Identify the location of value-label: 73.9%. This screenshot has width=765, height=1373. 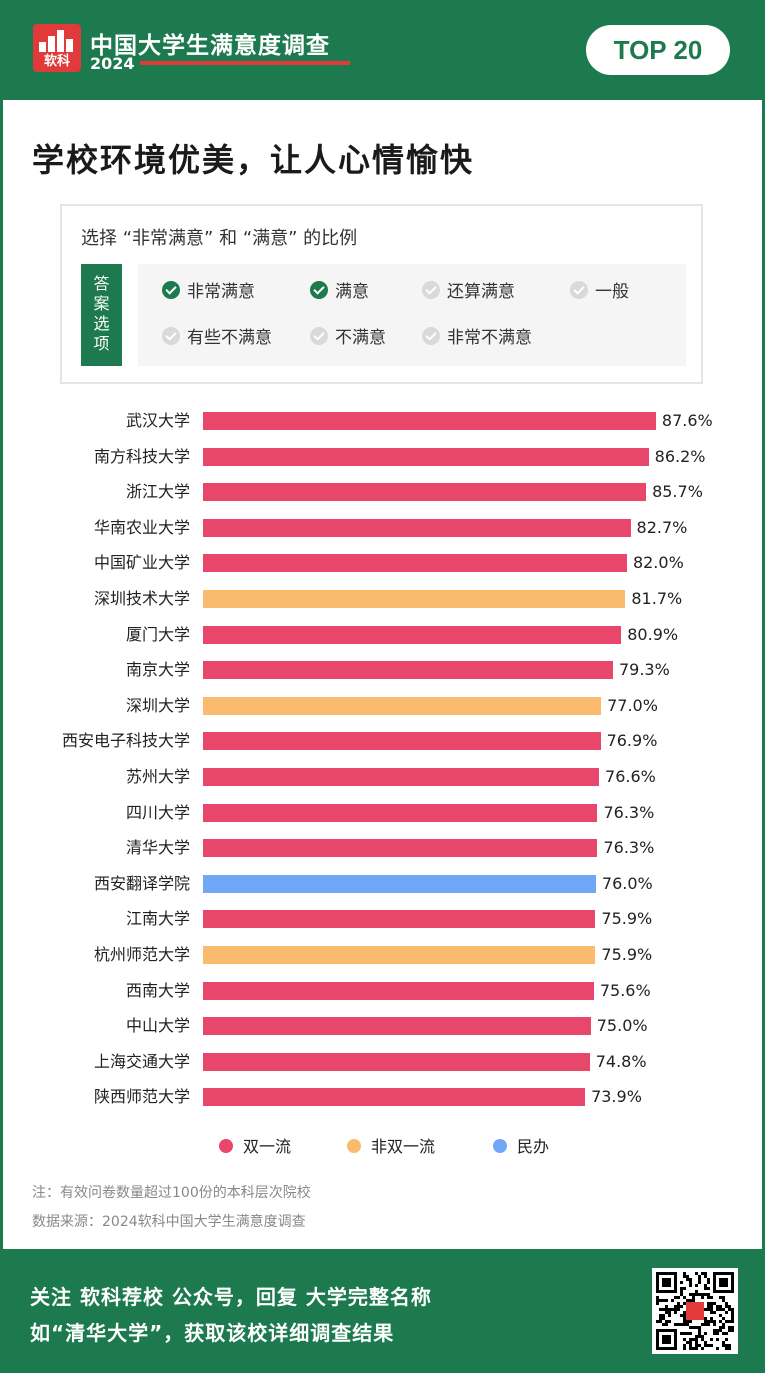
(616, 1097).